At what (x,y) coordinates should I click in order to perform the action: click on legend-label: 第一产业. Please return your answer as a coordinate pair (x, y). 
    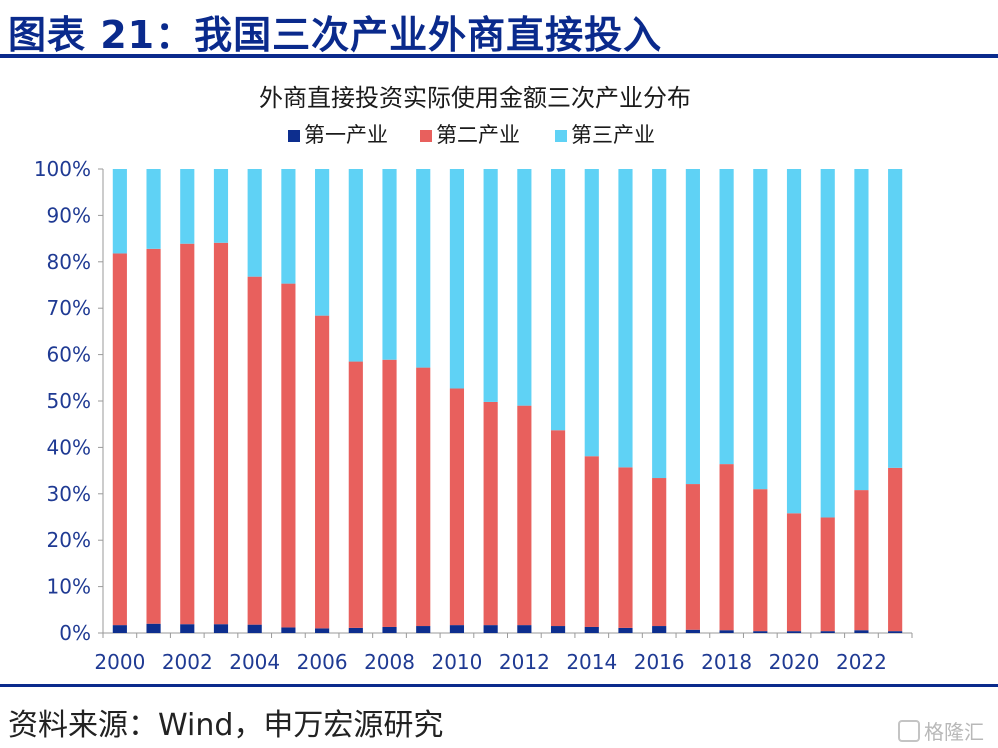
    Looking at the image, I should click on (346, 135).